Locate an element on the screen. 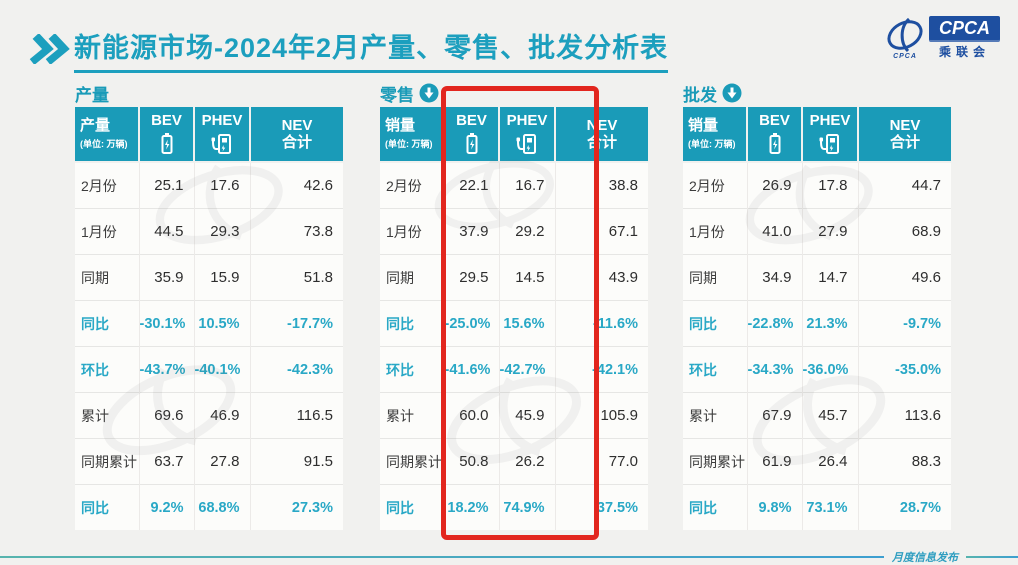  value-cell: 105.9 is located at coordinates (601, 415).